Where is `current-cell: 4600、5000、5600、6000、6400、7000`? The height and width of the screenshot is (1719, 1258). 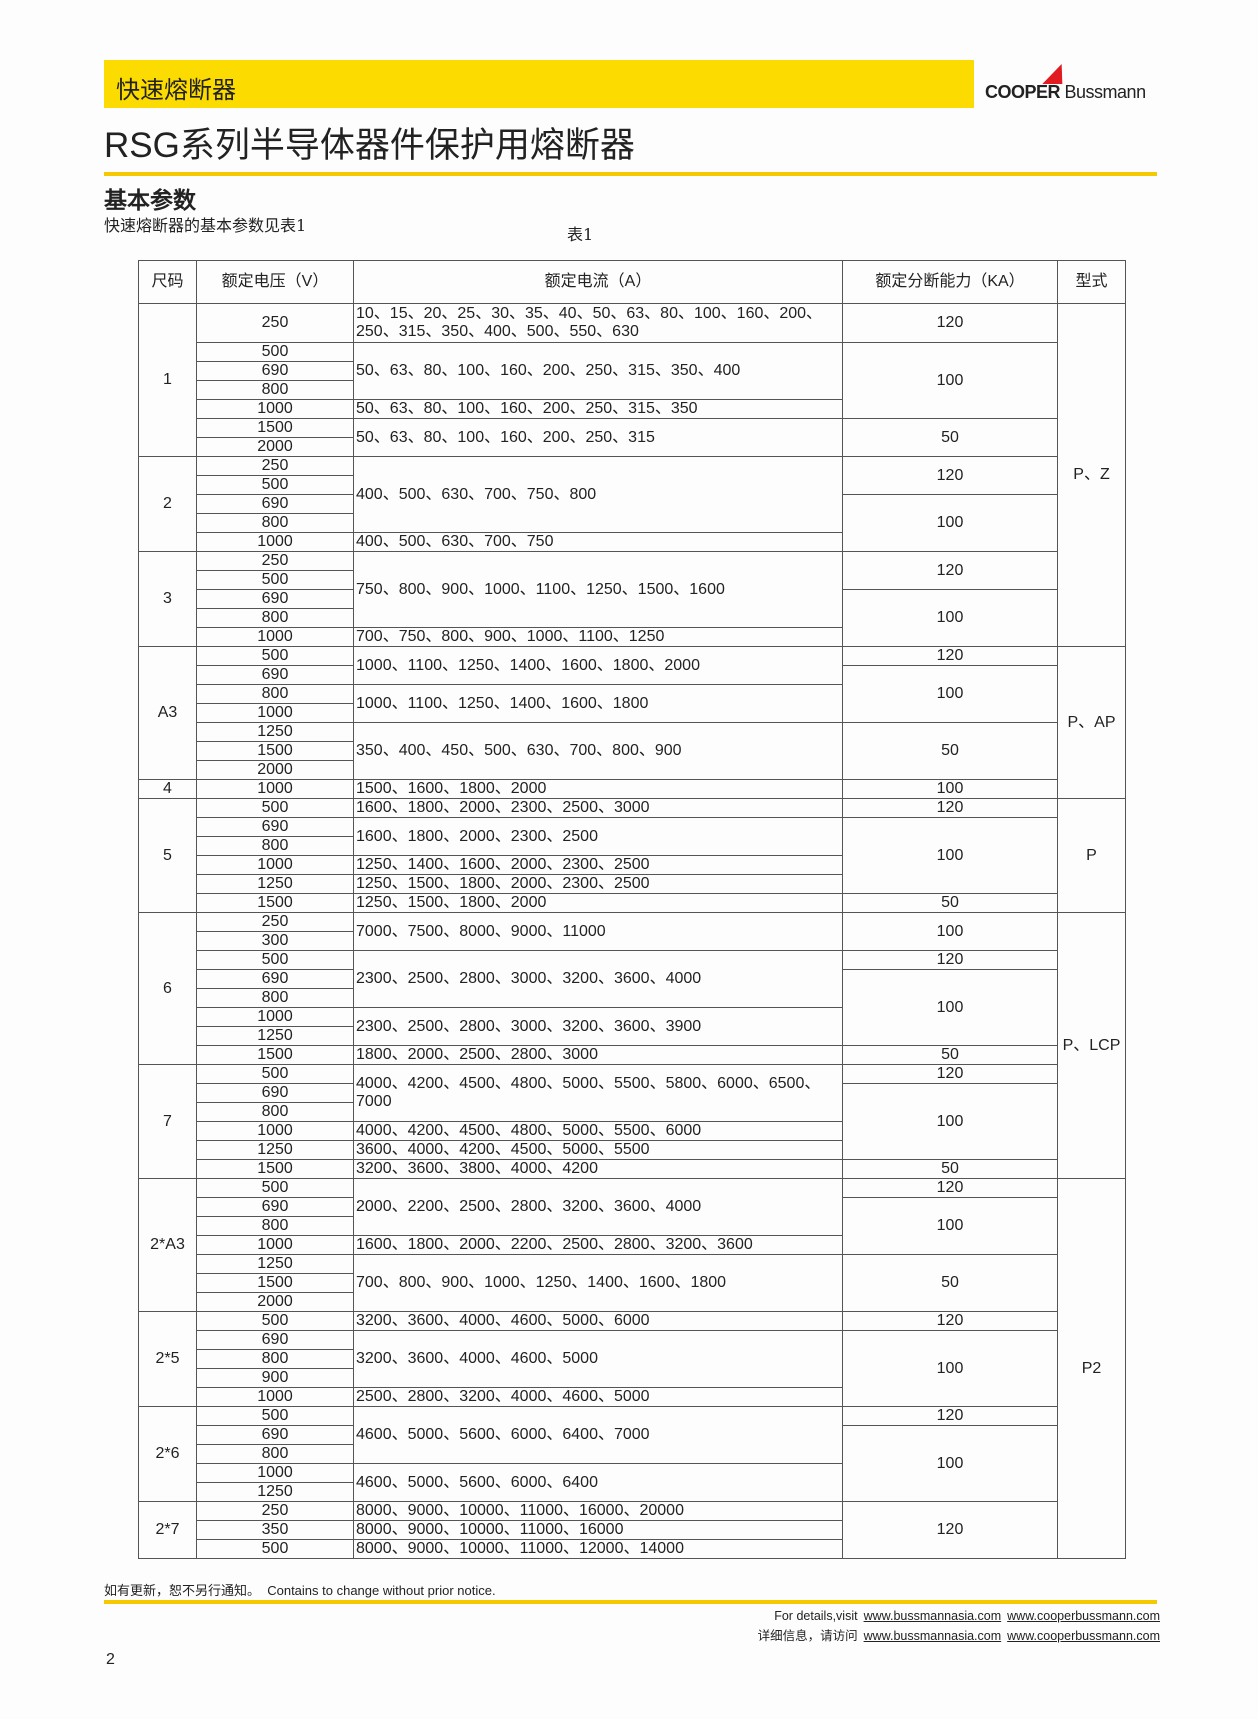 current-cell: 4600、5000、5600、6000、6400、7000 is located at coordinates (598, 1435).